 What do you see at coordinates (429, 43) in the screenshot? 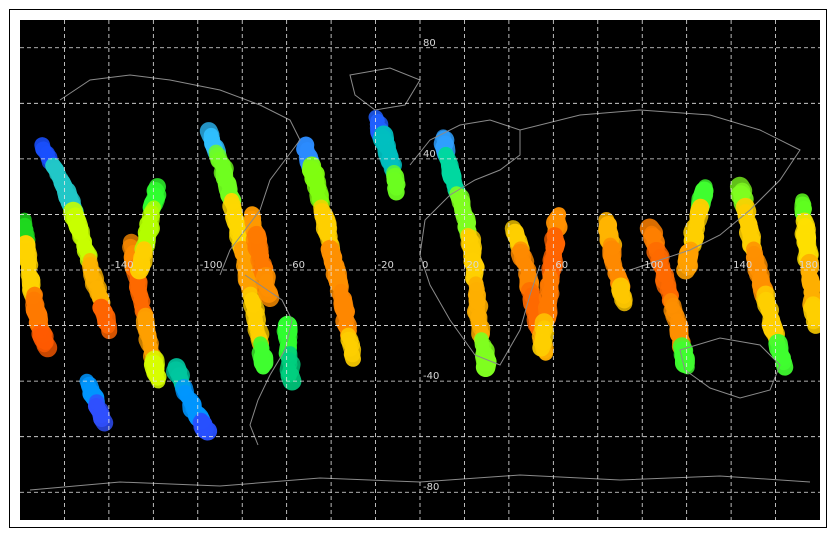
I see `latitude-label: 80` at bounding box center [429, 43].